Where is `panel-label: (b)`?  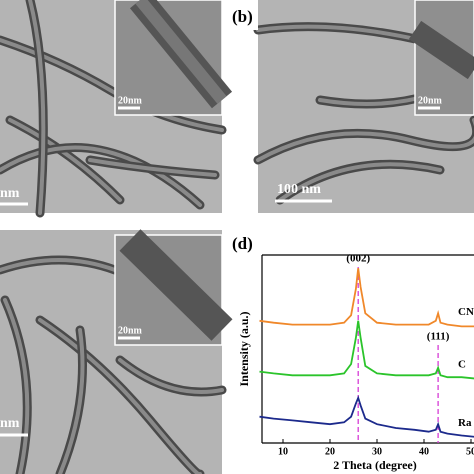 panel-label: (b) is located at coordinates (242, 16).